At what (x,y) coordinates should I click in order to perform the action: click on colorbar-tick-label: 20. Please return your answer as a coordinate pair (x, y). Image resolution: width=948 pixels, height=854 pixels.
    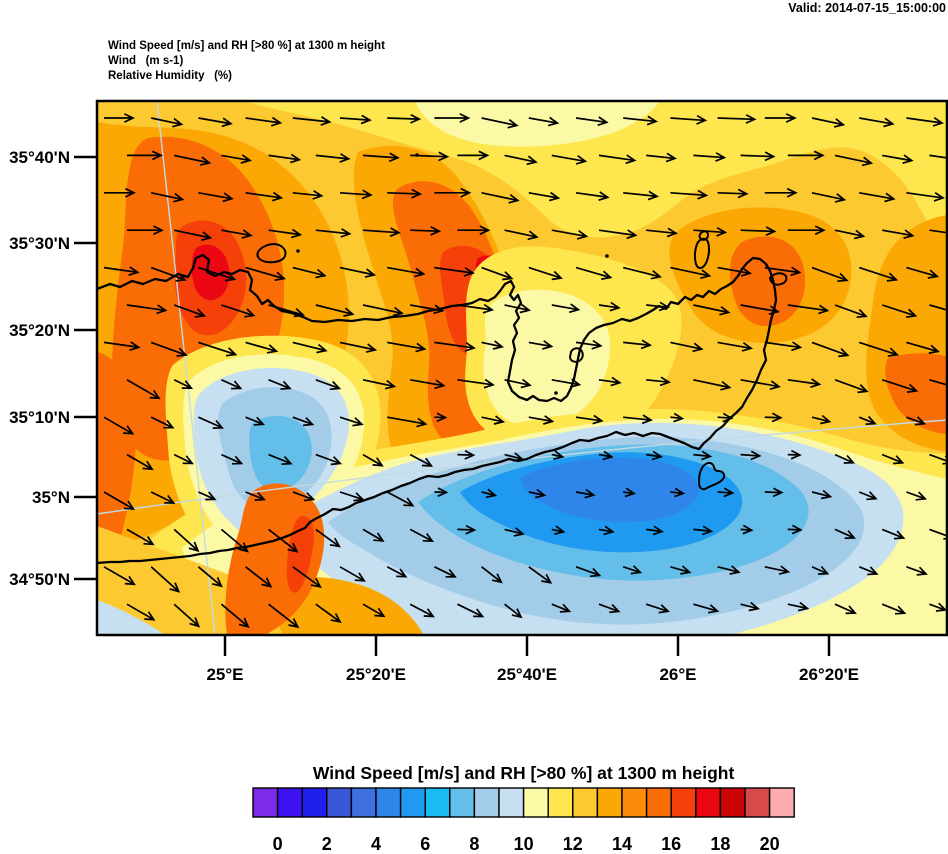
    Looking at the image, I should click on (770, 844).